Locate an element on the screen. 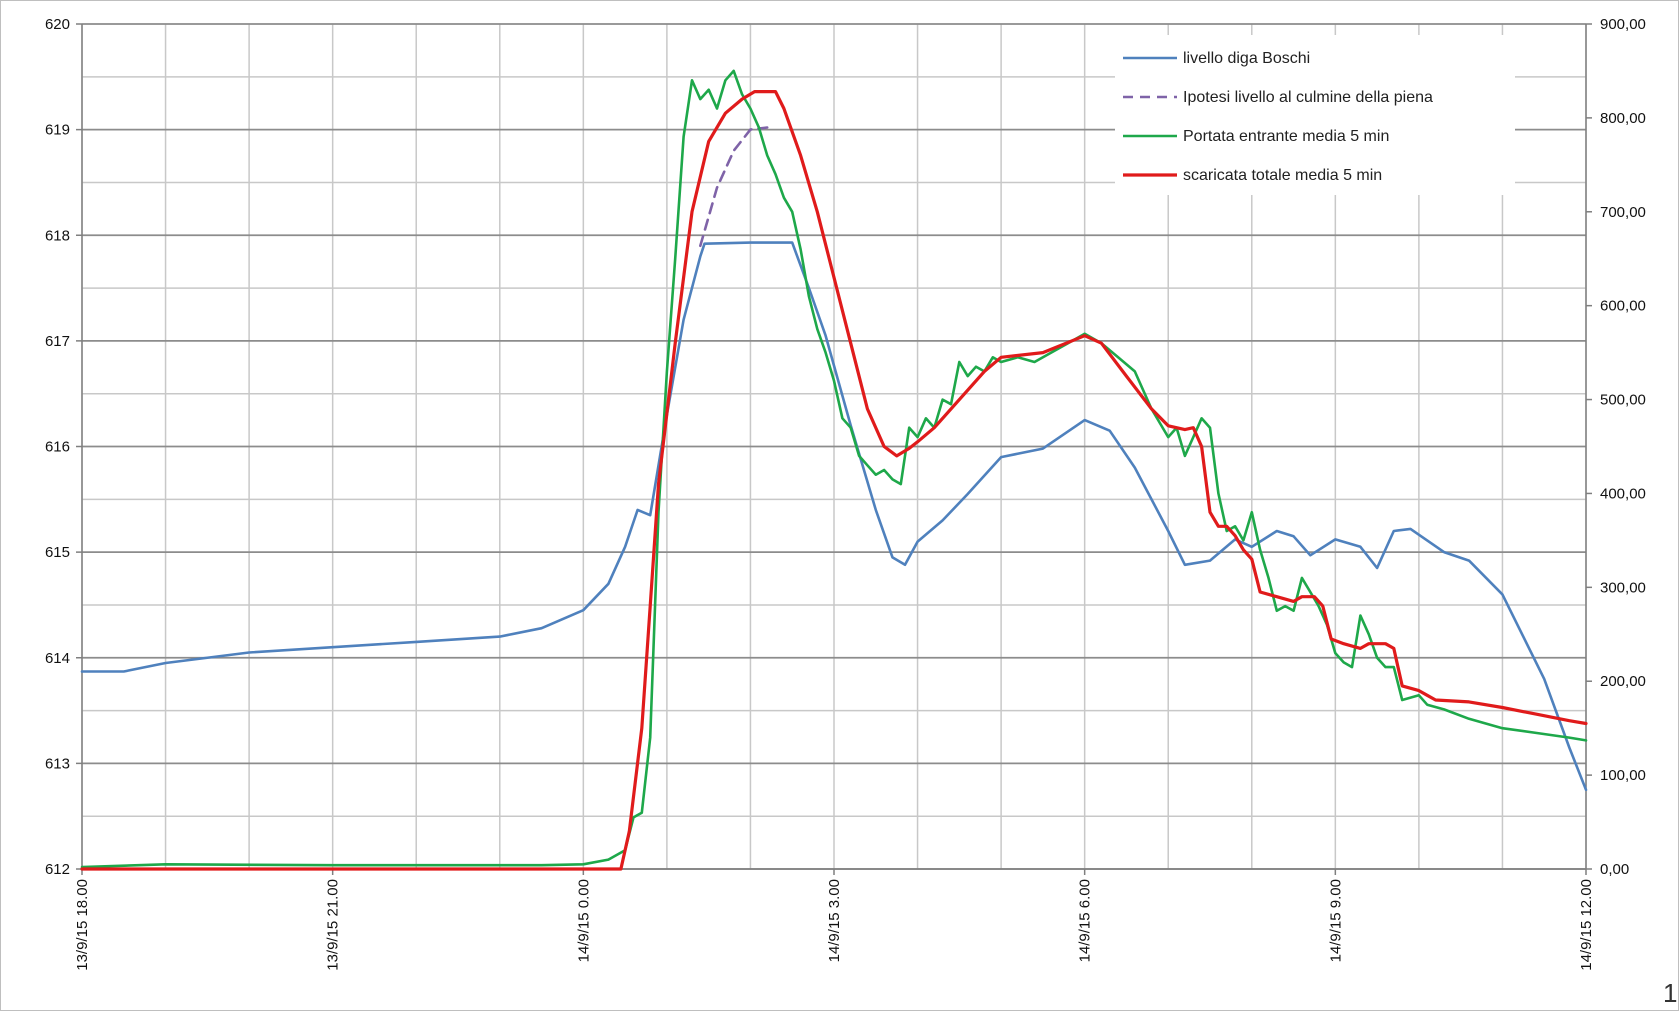  y-right-tick-label: 600,00 is located at coordinates (1623, 306).